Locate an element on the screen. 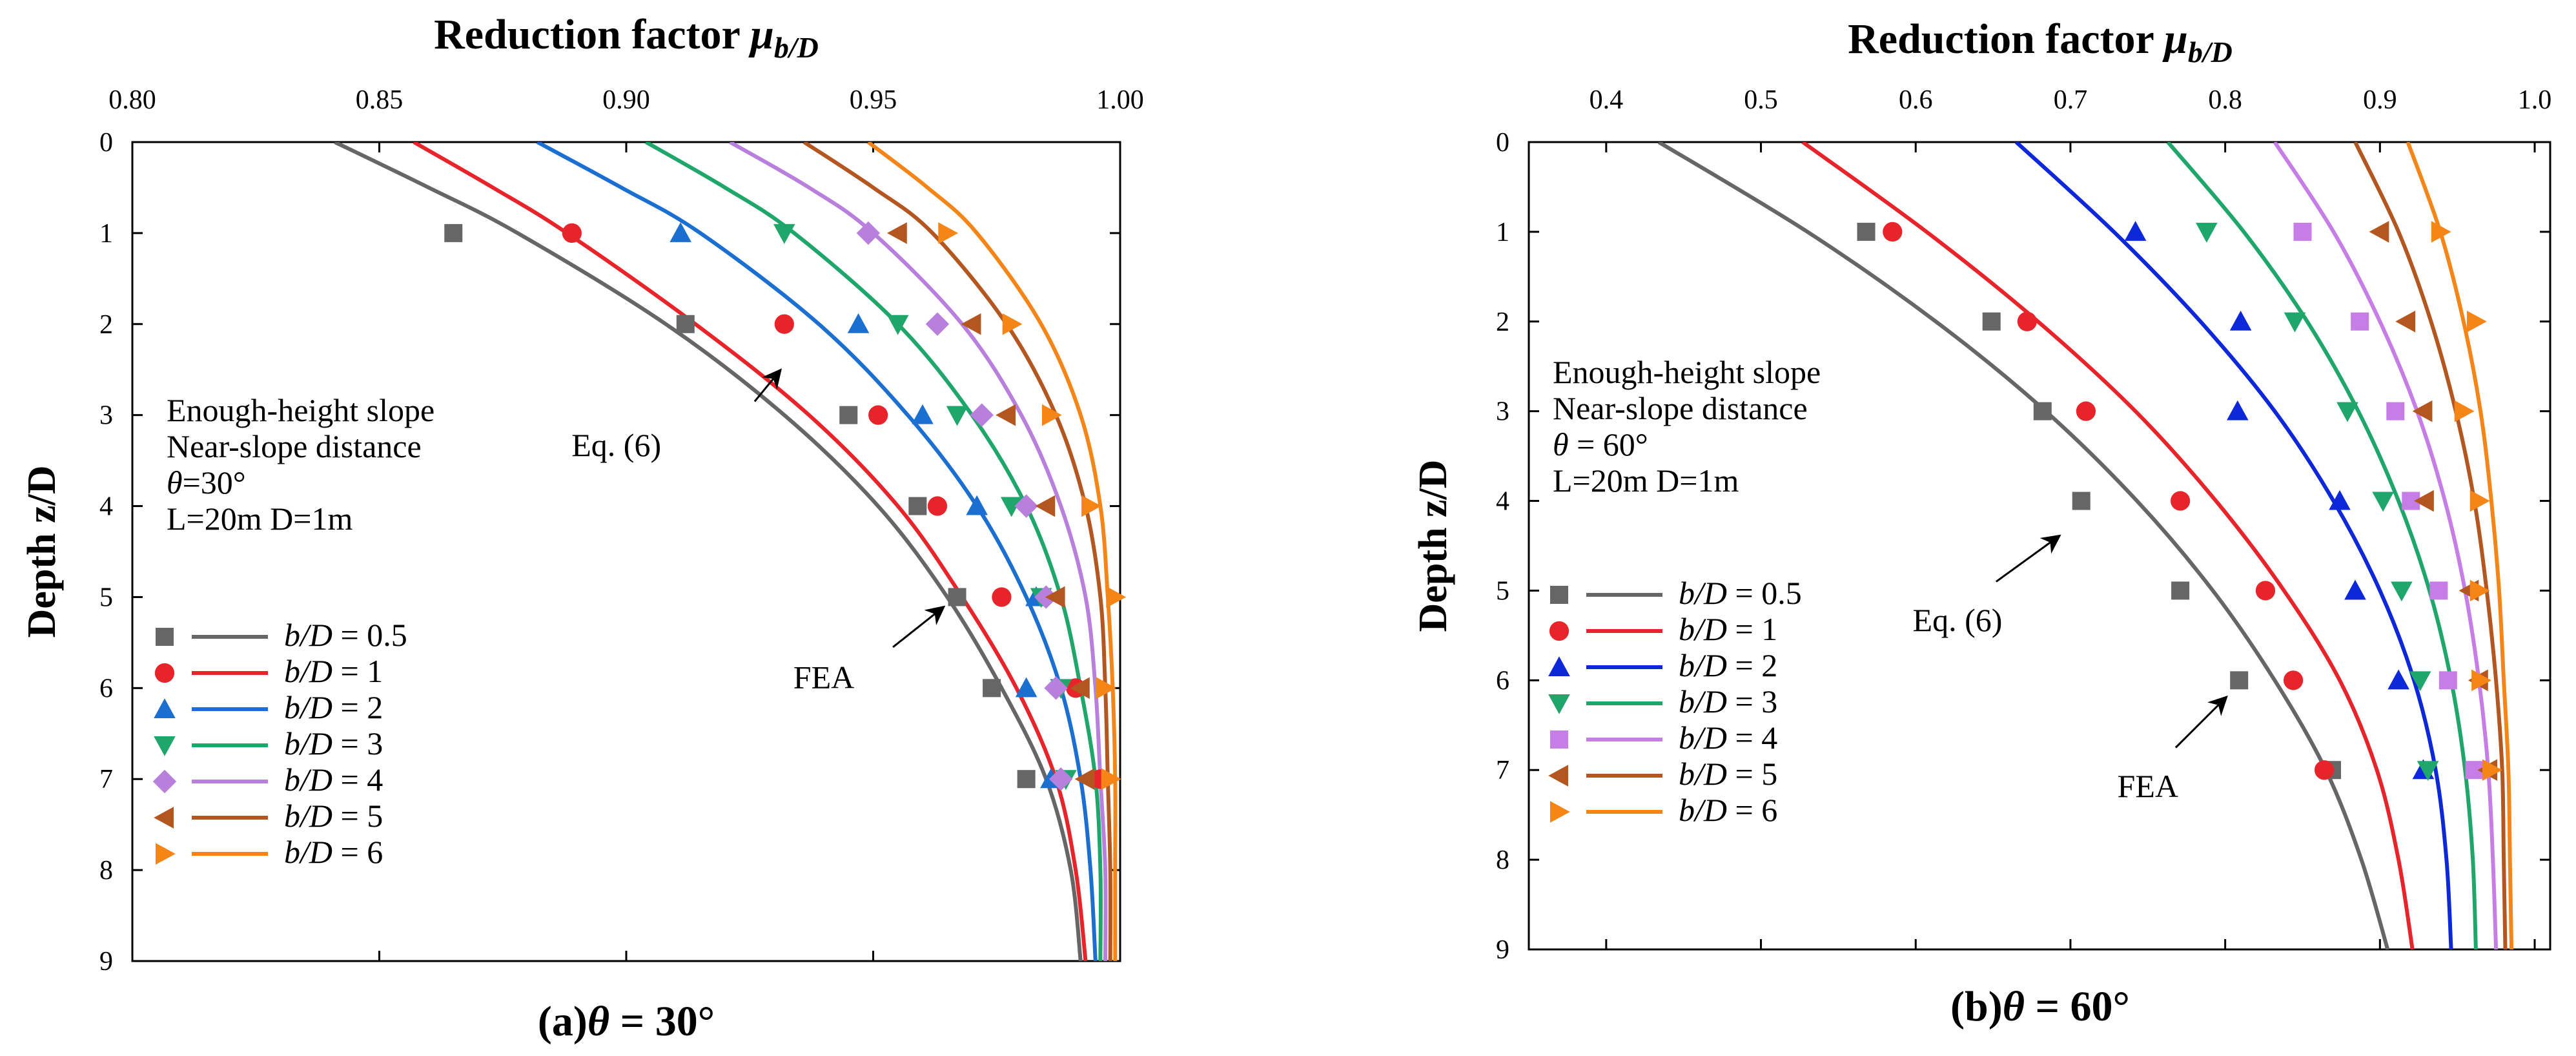 This screenshot has width=2576, height=1056. caption-value: = 60° is located at coordinates (2077, 1006).